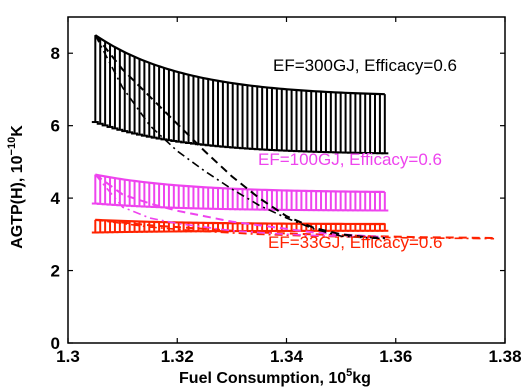  Describe the element at coordinates (262, 378) in the screenshot. I see `x-axis-label-main: Fuel Consumption, 10` at that location.